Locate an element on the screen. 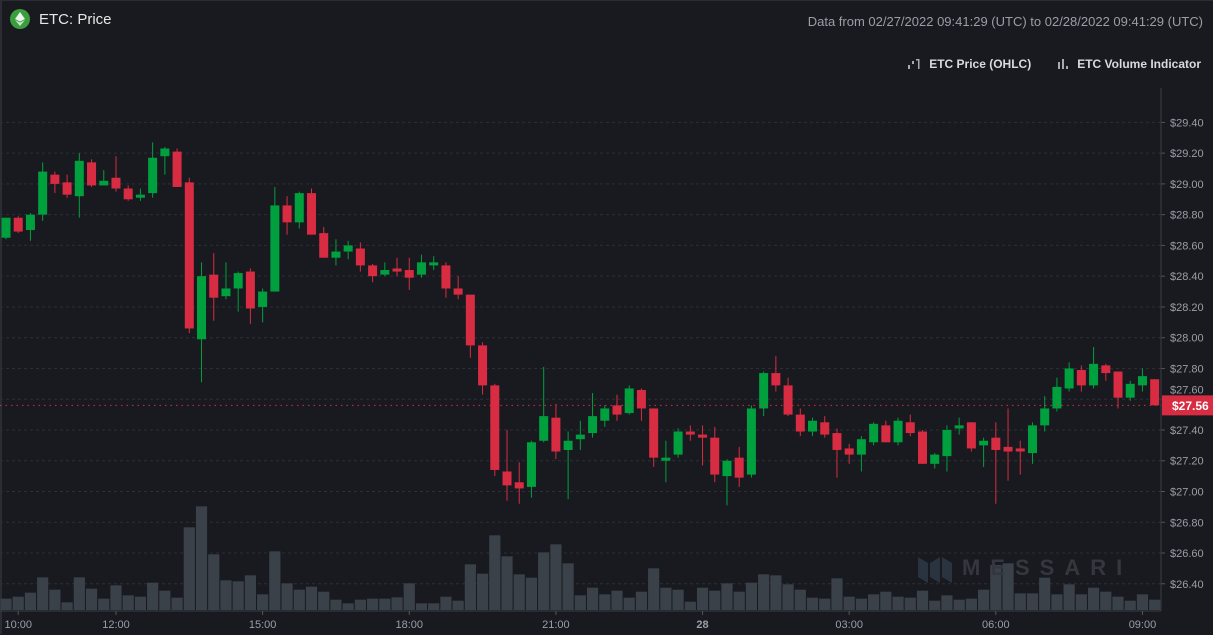 Image resolution: width=1213 pixels, height=635 pixels. x-tick-label: 06:00 is located at coordinates (996, 625).